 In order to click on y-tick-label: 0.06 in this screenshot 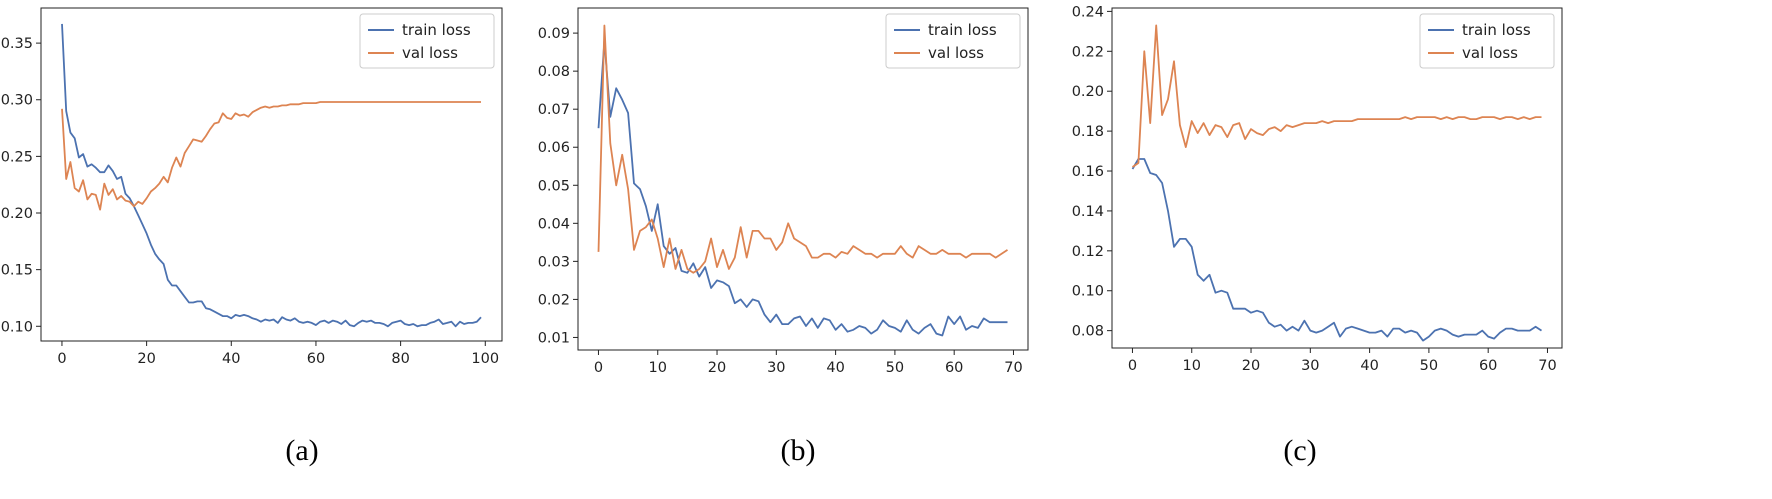, I will do `click(554, 148)`.